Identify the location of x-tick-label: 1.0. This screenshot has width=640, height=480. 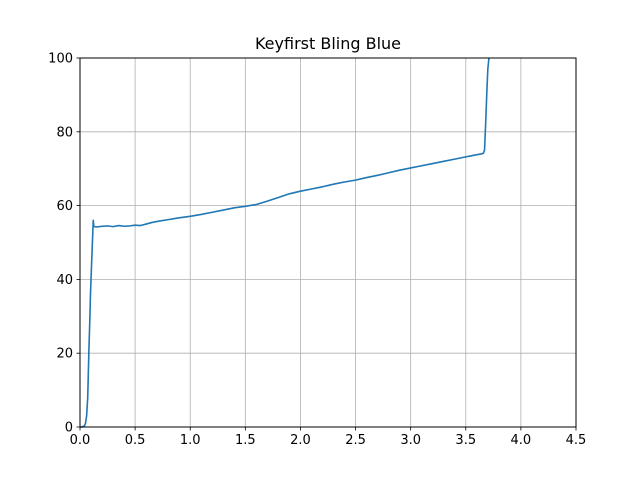
(190, 440).